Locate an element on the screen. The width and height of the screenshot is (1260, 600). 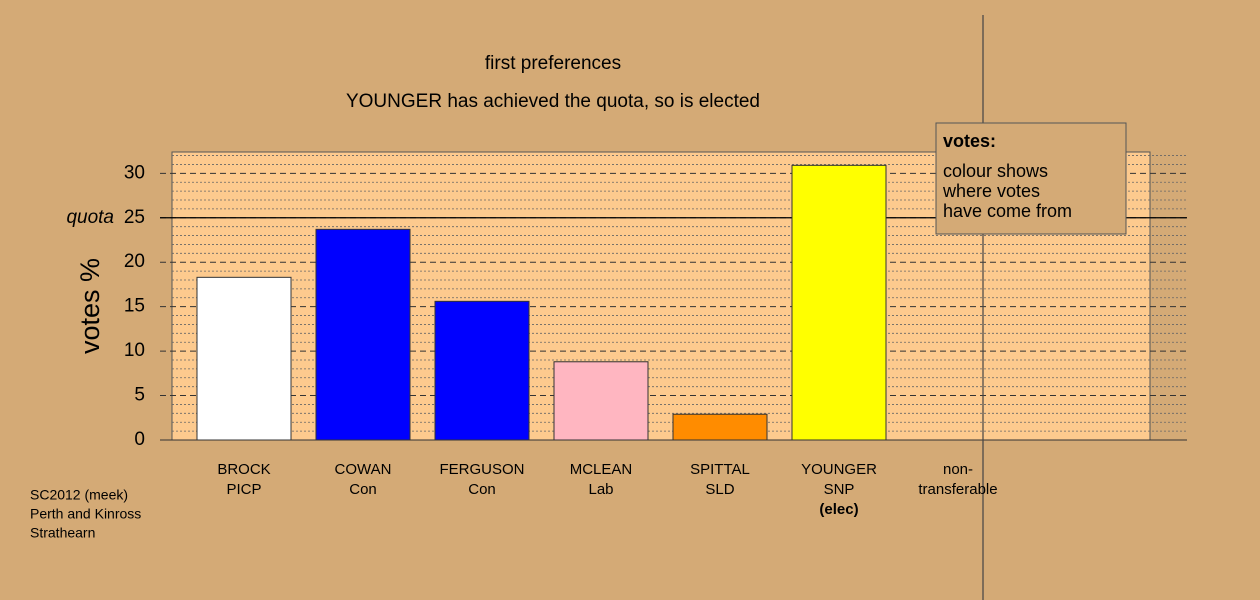
x-tick-label: SPITTAL is located at coordinates (720, 469).